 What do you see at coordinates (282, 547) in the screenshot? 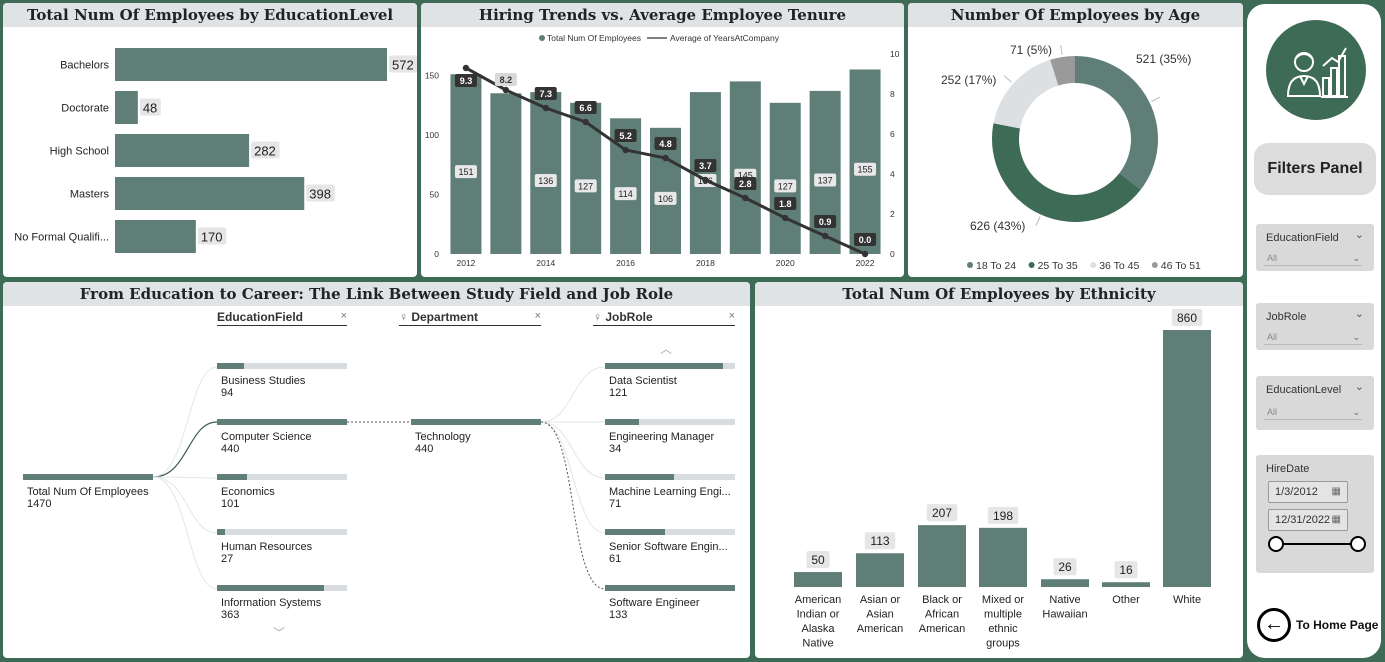
I see `tree-education-node: Human Resources 27` at bounding box center [282, 547].